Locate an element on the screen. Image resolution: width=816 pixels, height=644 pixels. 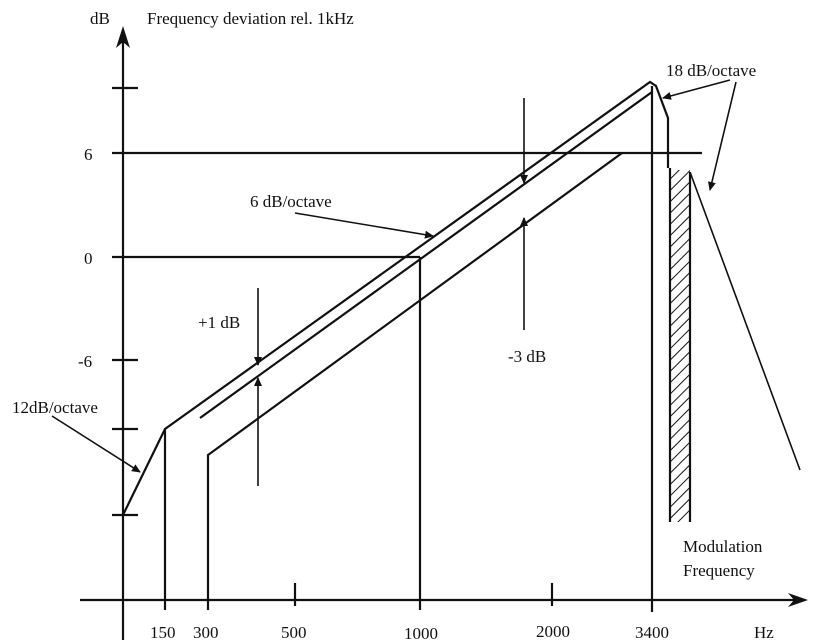
label-minus3db: -3 dB is located at coordinates (527, 356).